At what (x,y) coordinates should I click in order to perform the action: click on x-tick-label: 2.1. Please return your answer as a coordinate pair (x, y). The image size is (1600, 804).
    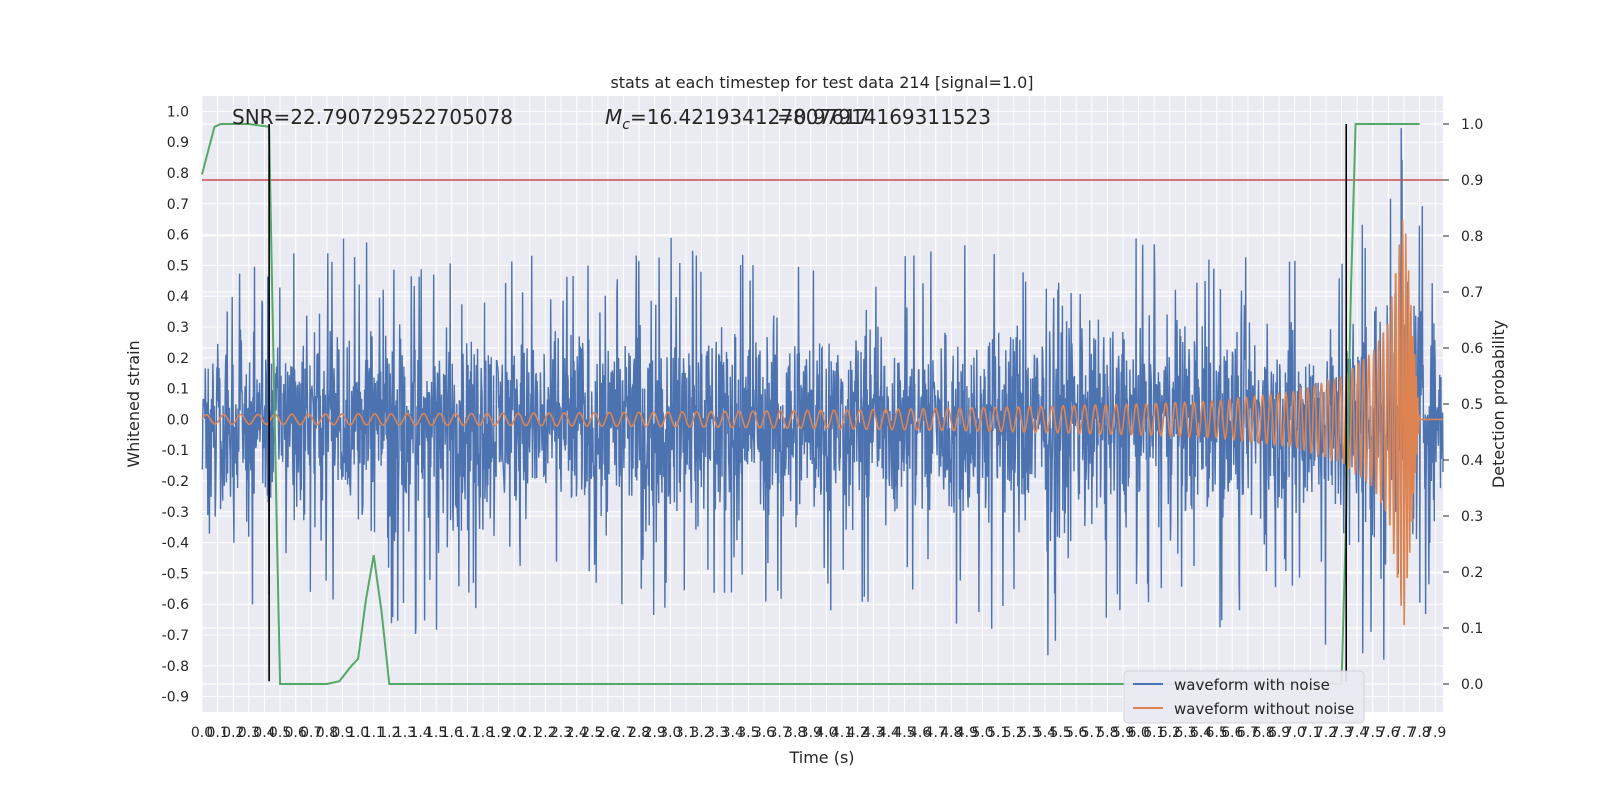
    Looking at the image, I should click on (530, 733).